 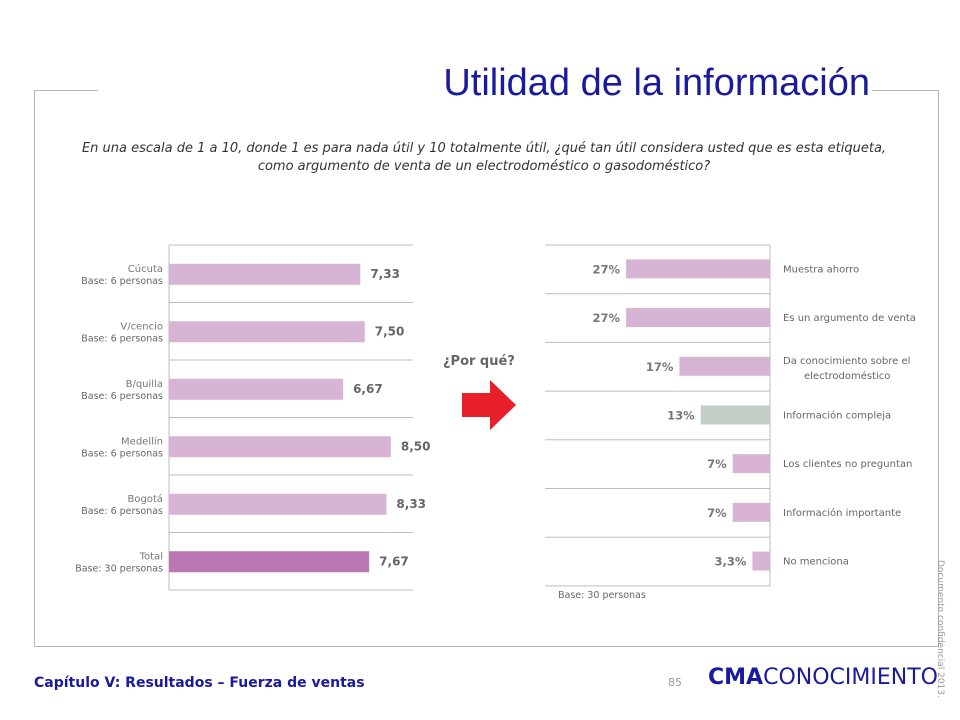 What do you see at coordinates (151, 556) in the screenshot?
I see `category-label: Total` at bounding box center [151, 556].